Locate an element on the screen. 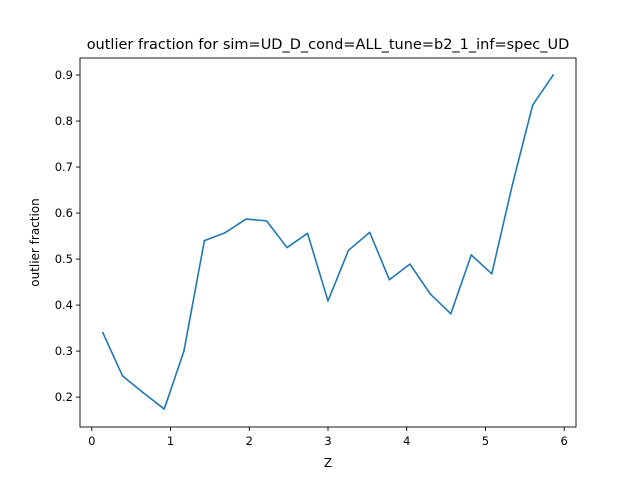 The height and width of the screenshot is (480, 640). x-tick-label: 0 is located at coordinates (91, 441).